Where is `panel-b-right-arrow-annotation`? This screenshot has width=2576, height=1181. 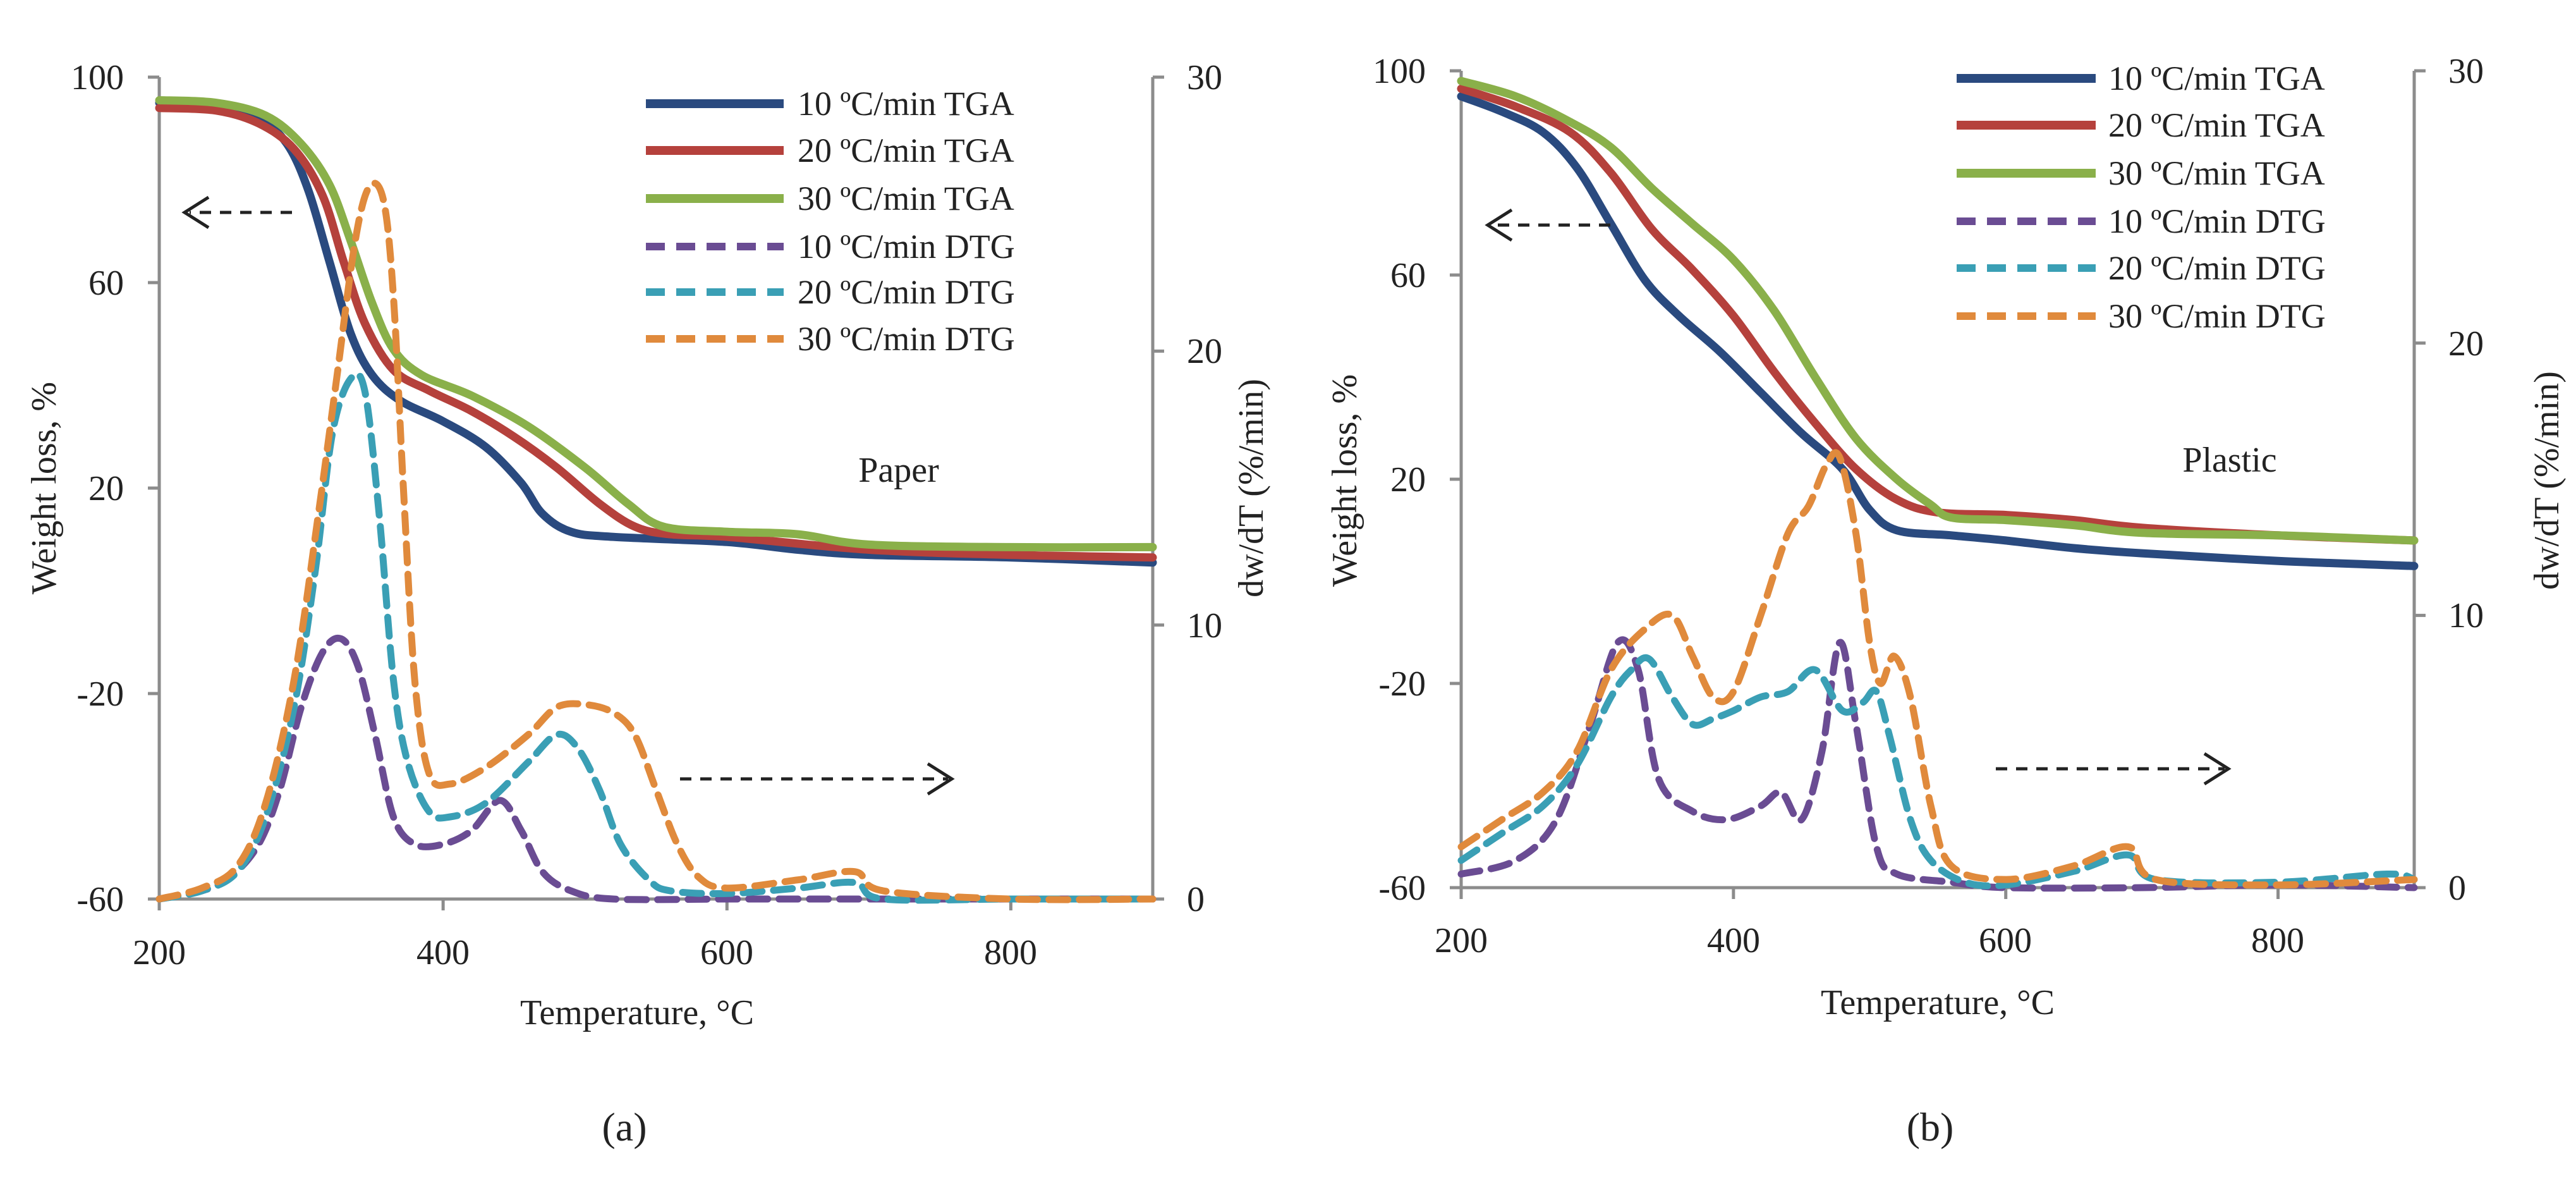
panel-b-right-arrow-annotation is located at coordinates (2114, 769).